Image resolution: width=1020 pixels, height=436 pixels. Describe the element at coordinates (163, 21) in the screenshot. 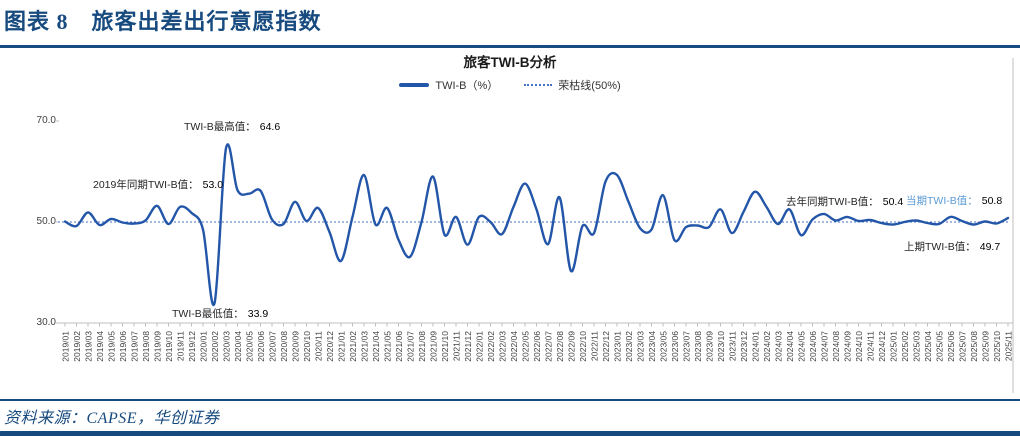

I see `figure-caption: 图表 8 旅客出差出行意愿指数` at that location.